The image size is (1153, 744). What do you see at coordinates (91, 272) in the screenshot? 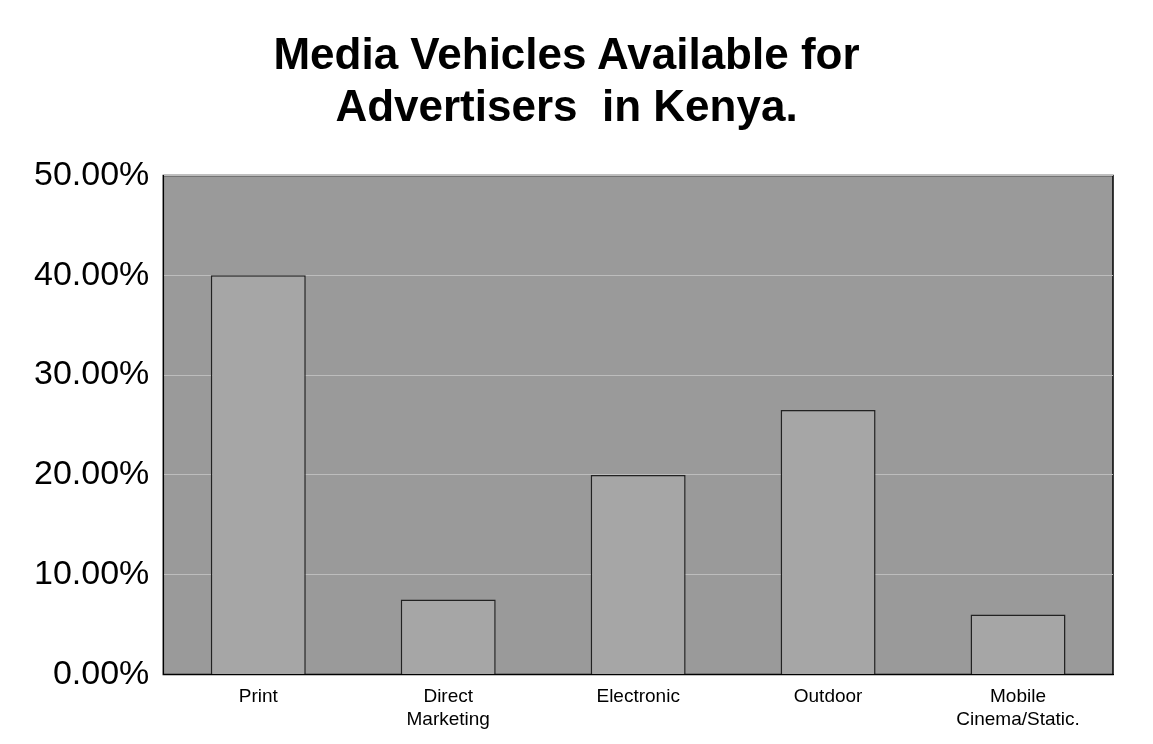
I see `y-tick-label: 40.00%` at bounding box center [91, 272].